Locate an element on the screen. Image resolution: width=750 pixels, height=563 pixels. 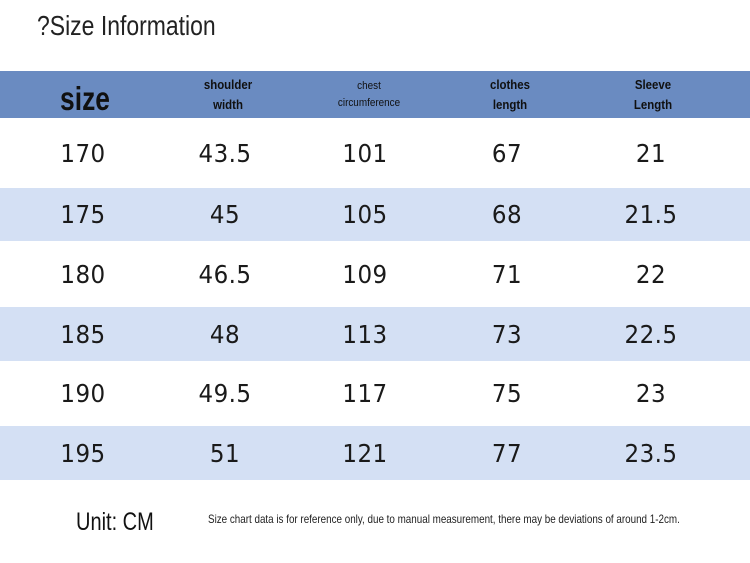
table-row: 170 43.5 101 67 21 is located at coordinates (375, 153).